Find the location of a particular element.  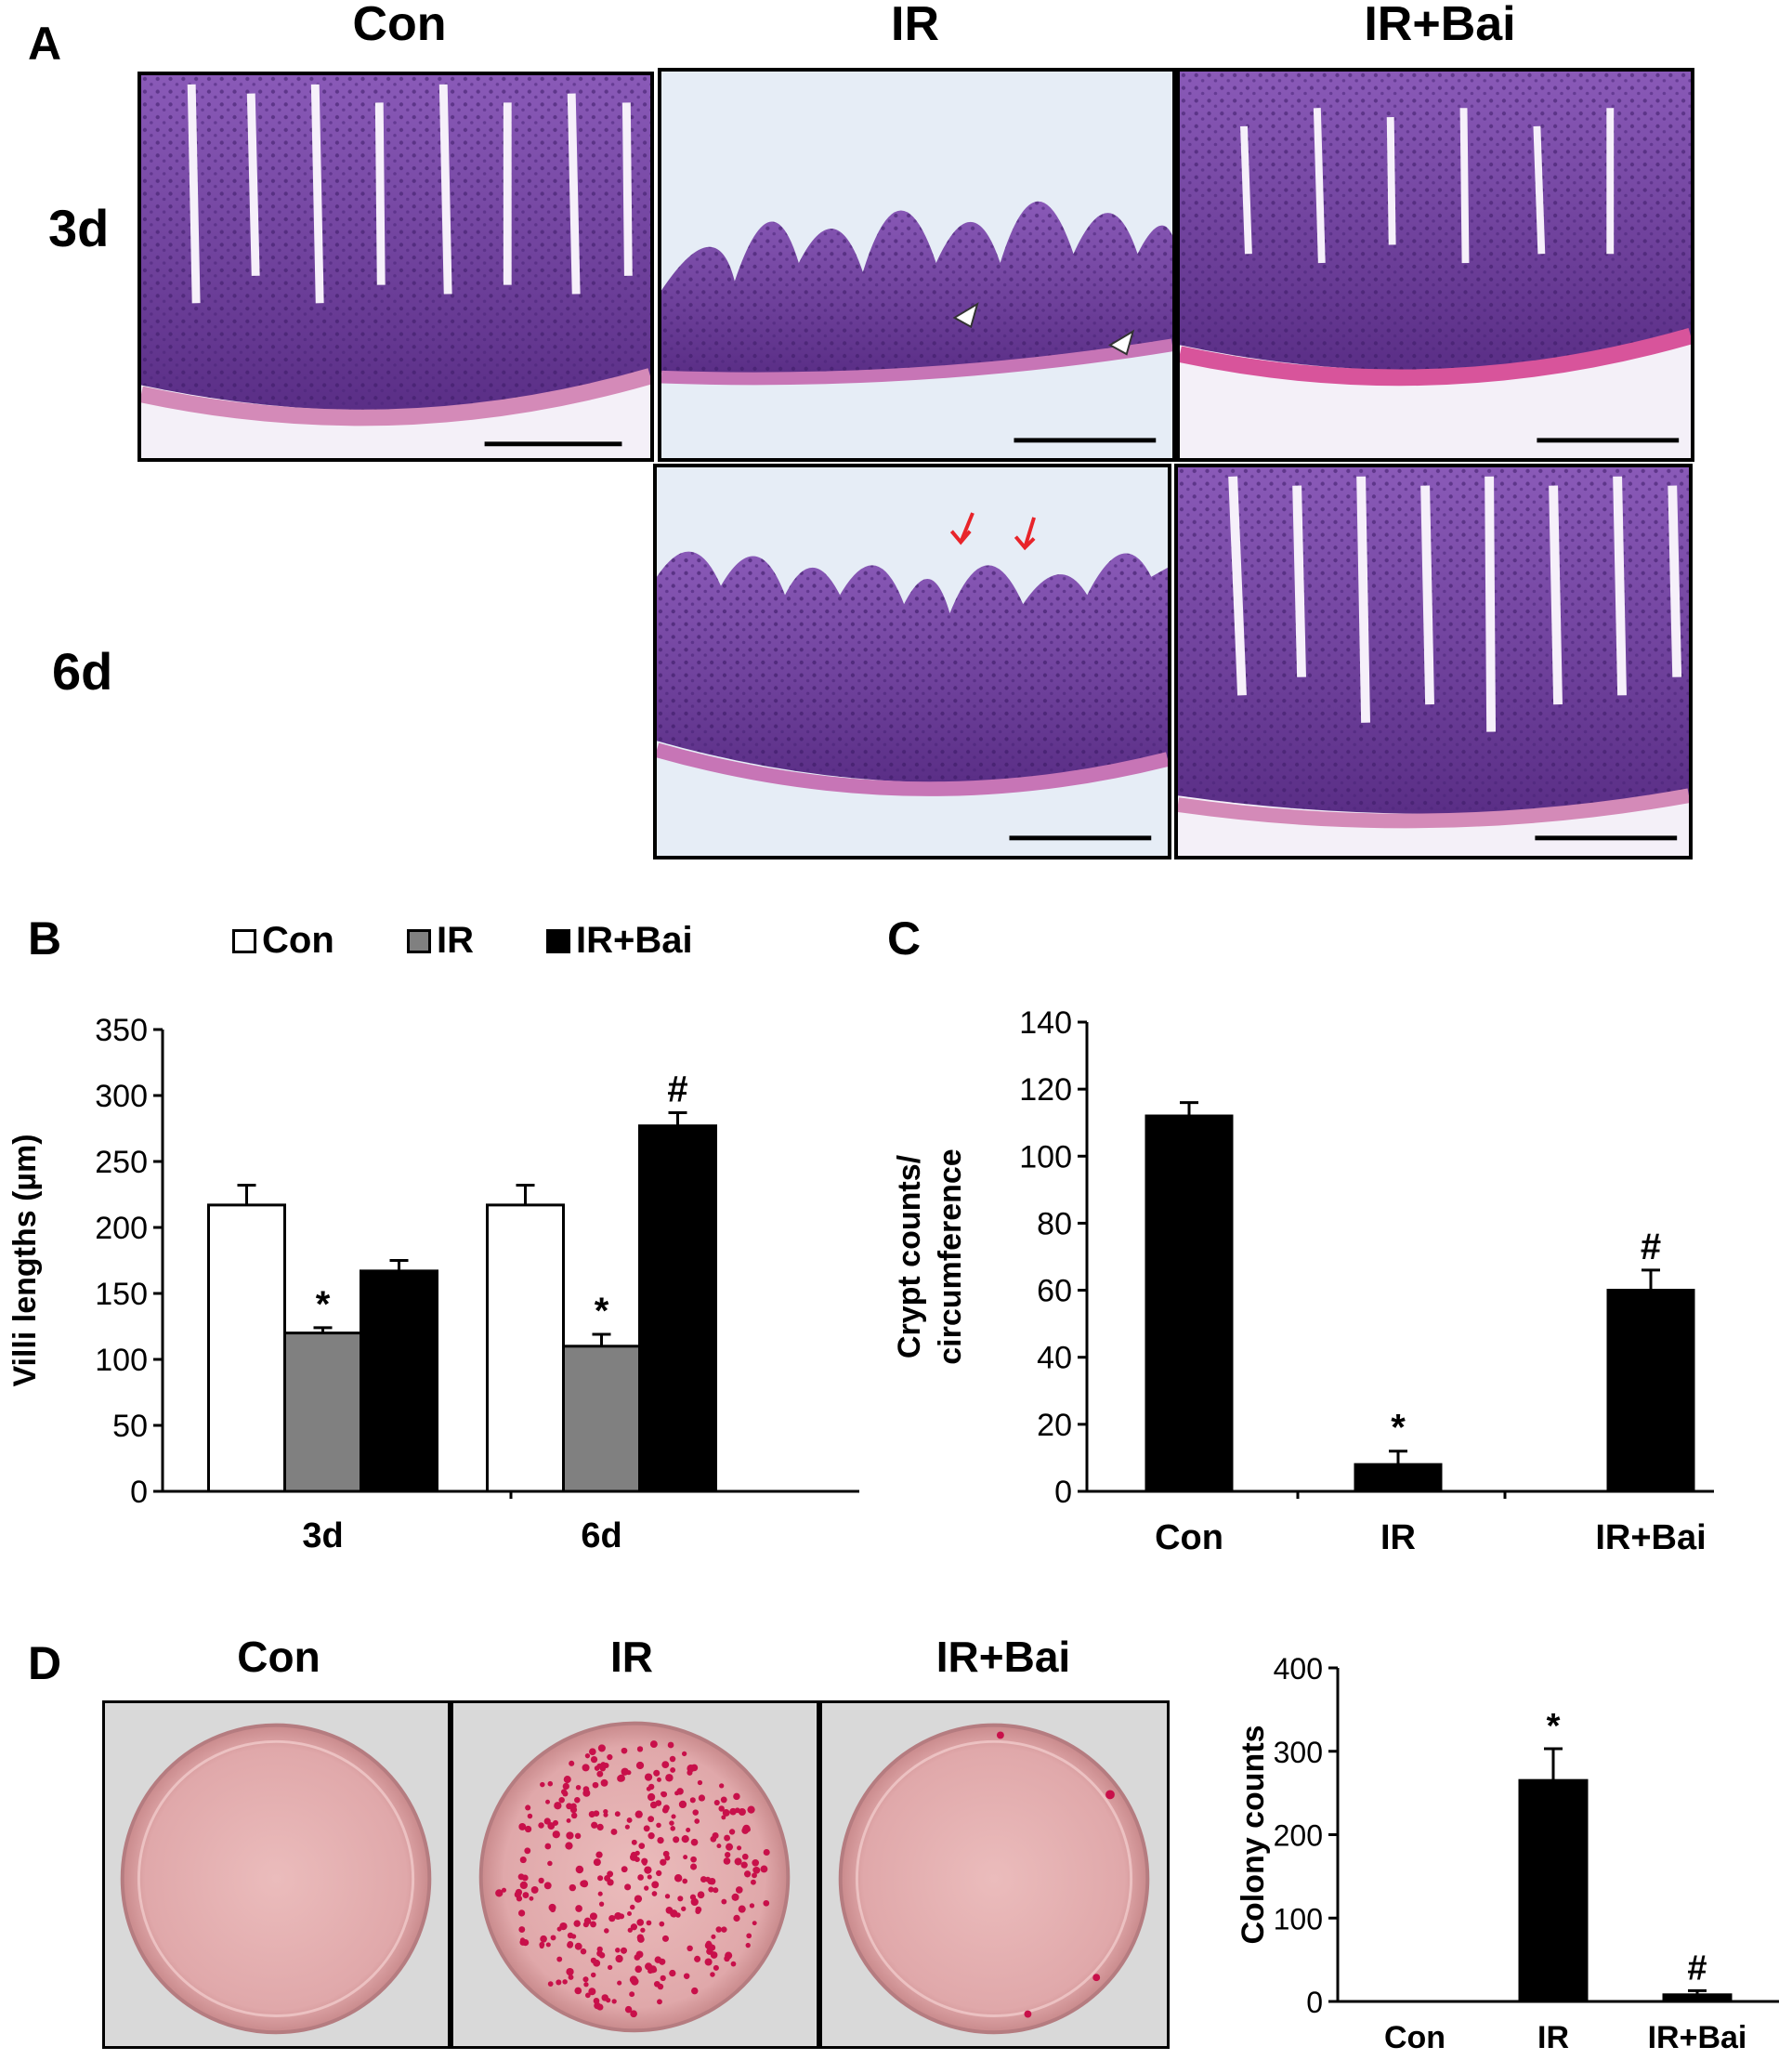

legend-label-ir-bai: IR+Bai is located at coordinates (634, 940).